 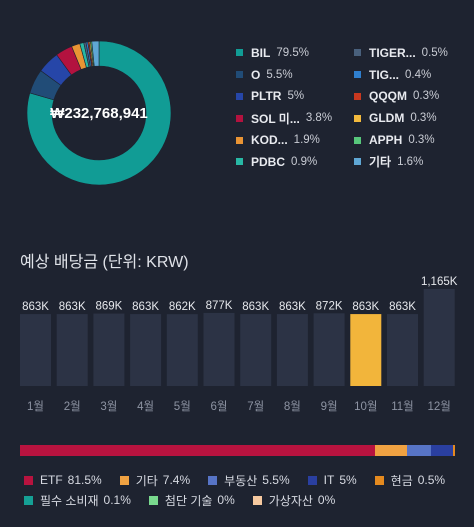 What do you see at coordinates (387, 118) in the screenshot?
I see `holding-name: GLDM` at bounding box center [387, 118].